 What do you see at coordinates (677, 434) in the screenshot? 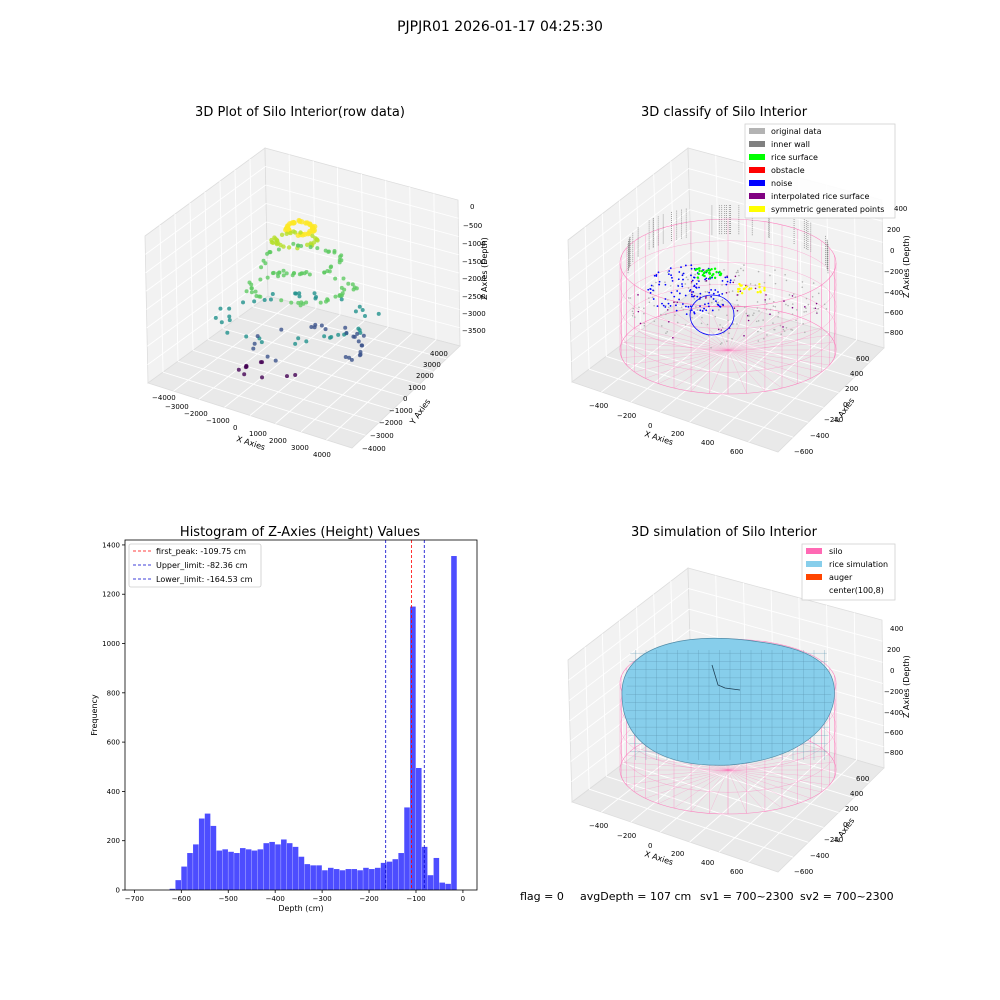
I see `classify-x-tick: 200` at bounding box center [677, 434].